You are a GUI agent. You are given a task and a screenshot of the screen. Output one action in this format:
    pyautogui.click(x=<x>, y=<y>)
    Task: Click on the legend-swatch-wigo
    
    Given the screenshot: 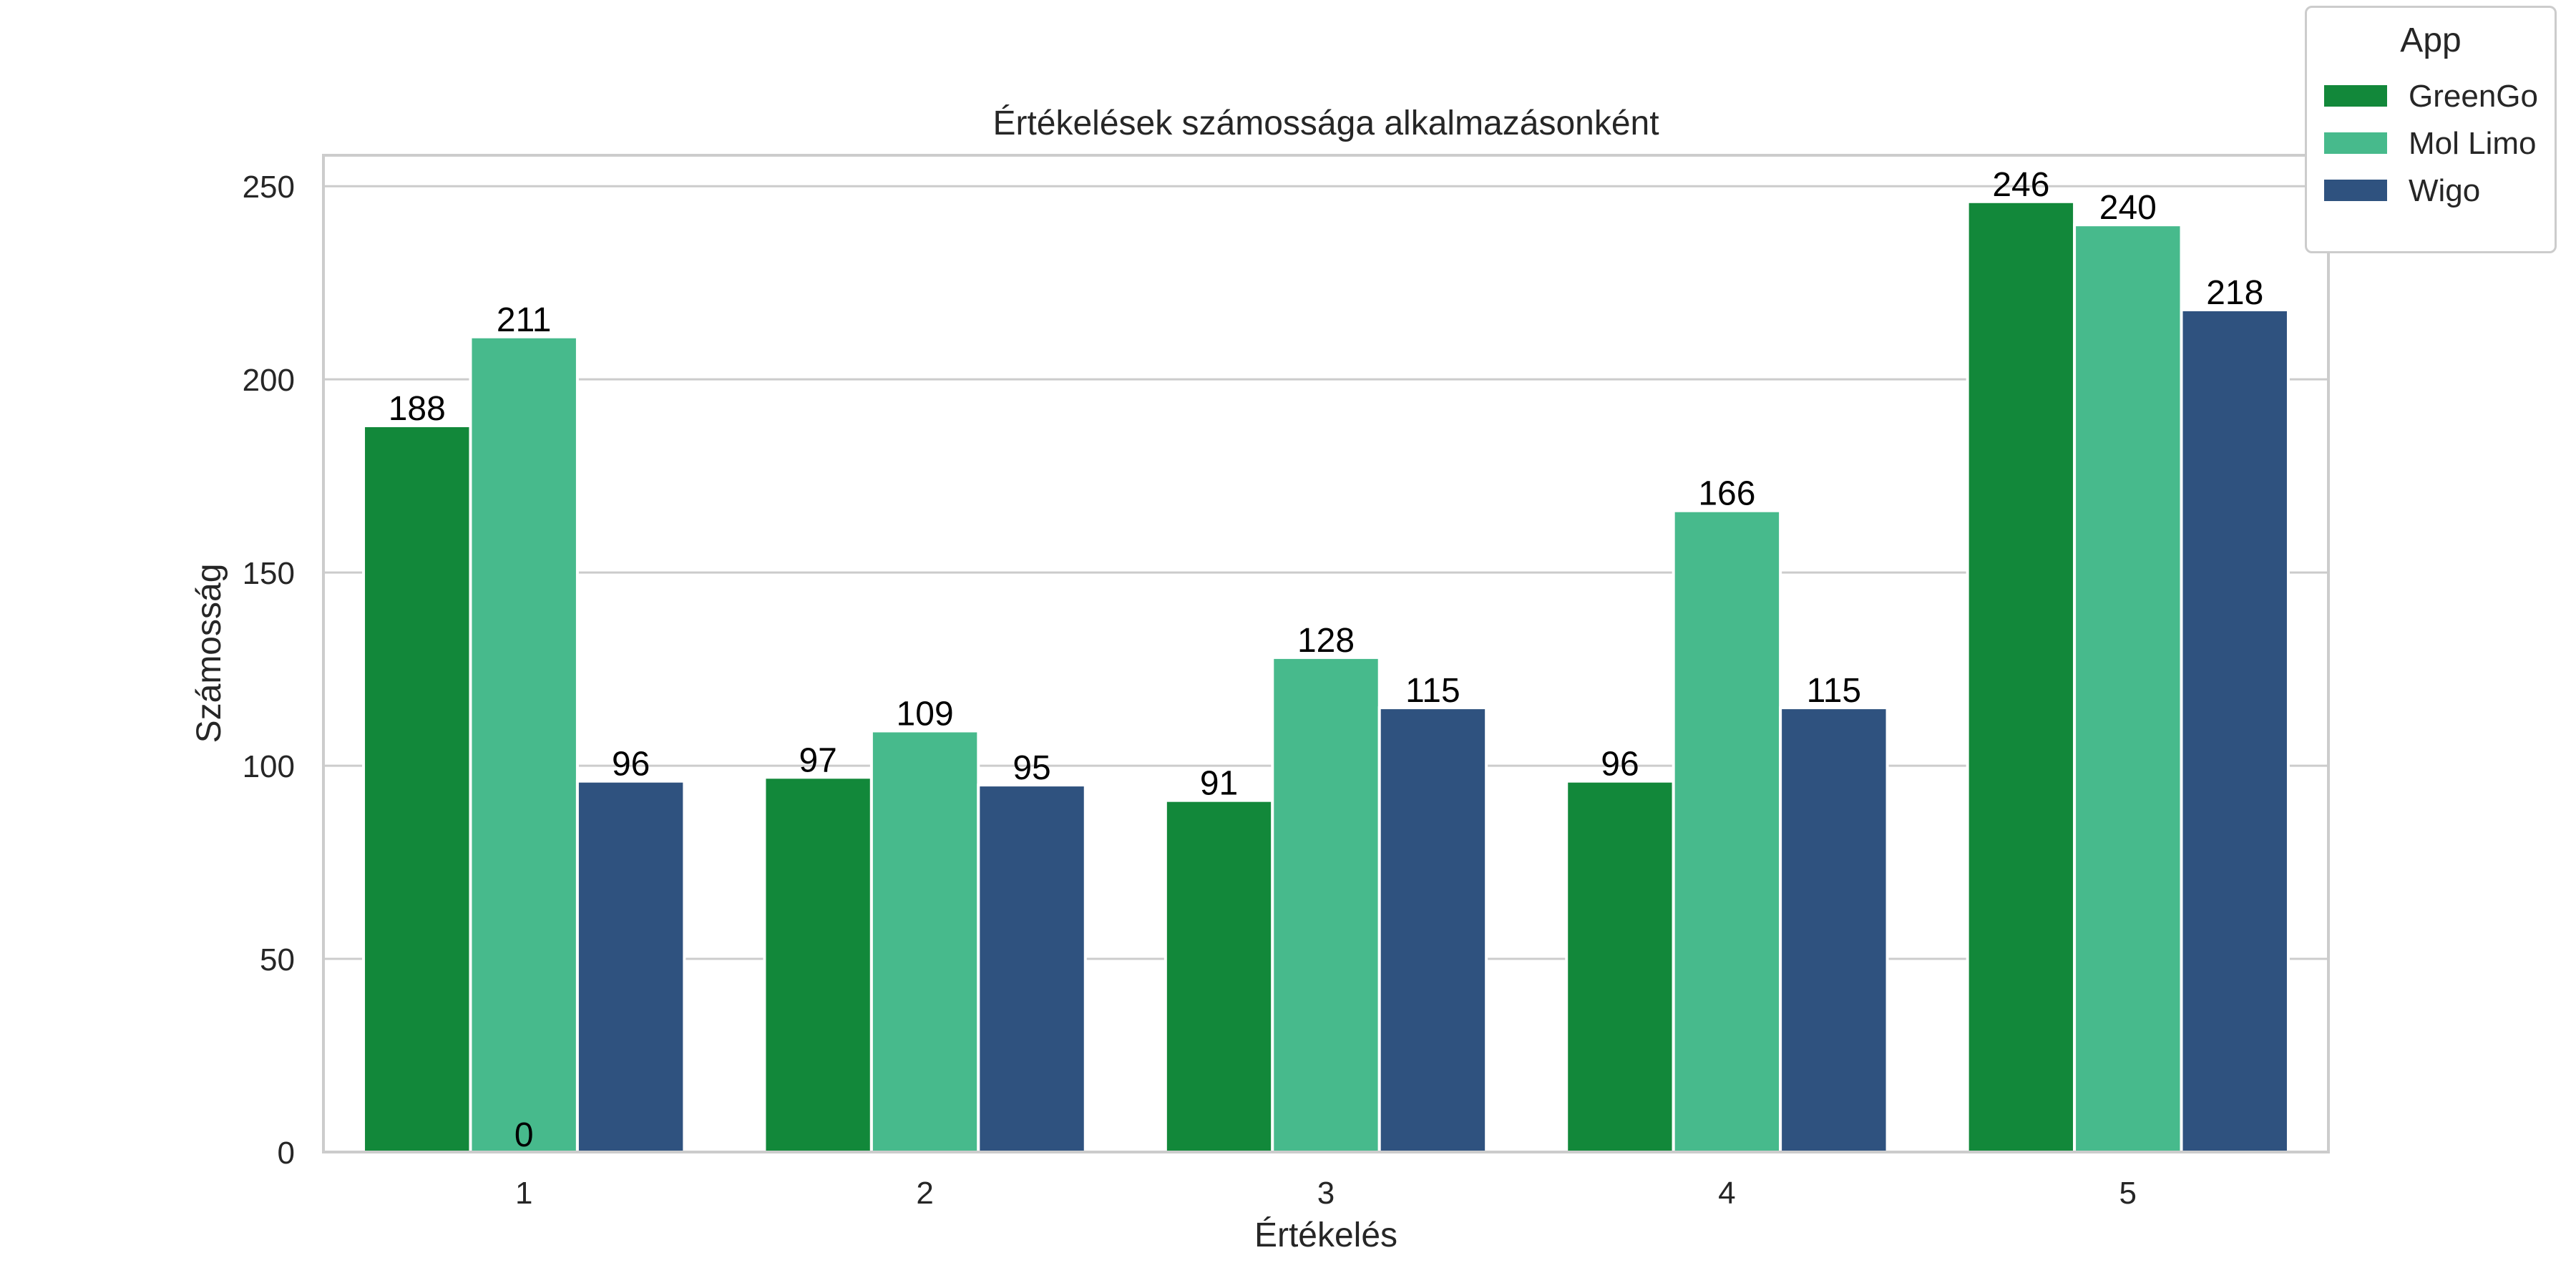 What is the action you would take?
    pyautogui.click(x=2355, y=190)
    